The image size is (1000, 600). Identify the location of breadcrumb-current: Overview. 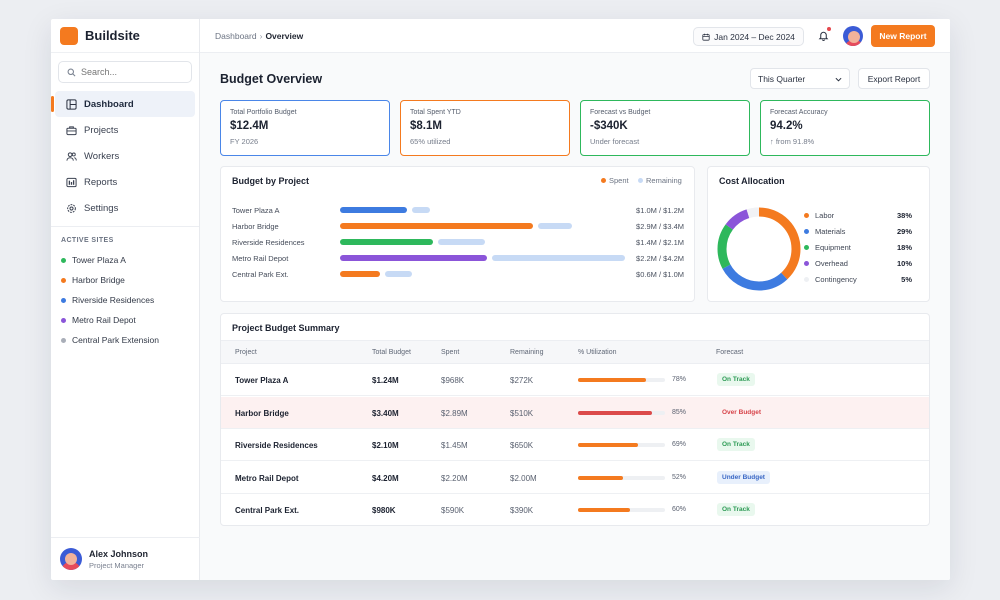
(284, 35).